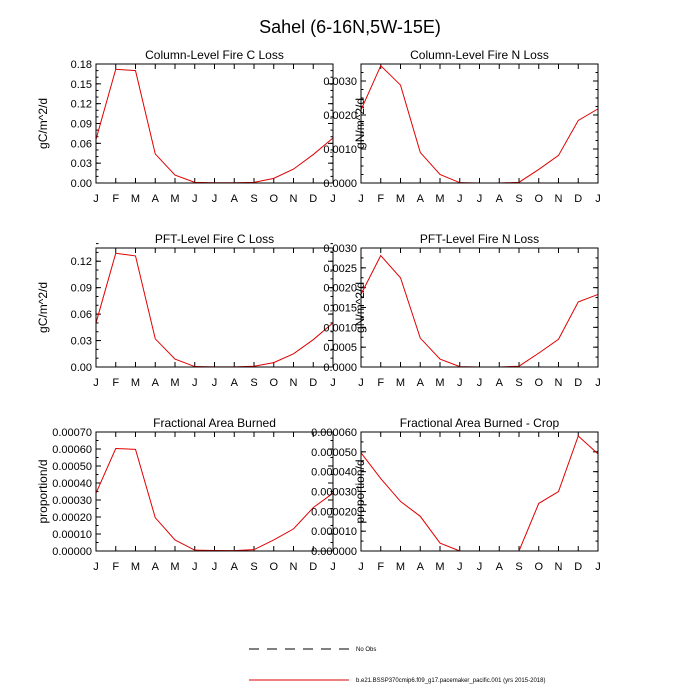  Describe the element at coordinates (72, 518) in the screenshot. I see `y-tick-label: 0.00020` at that location.